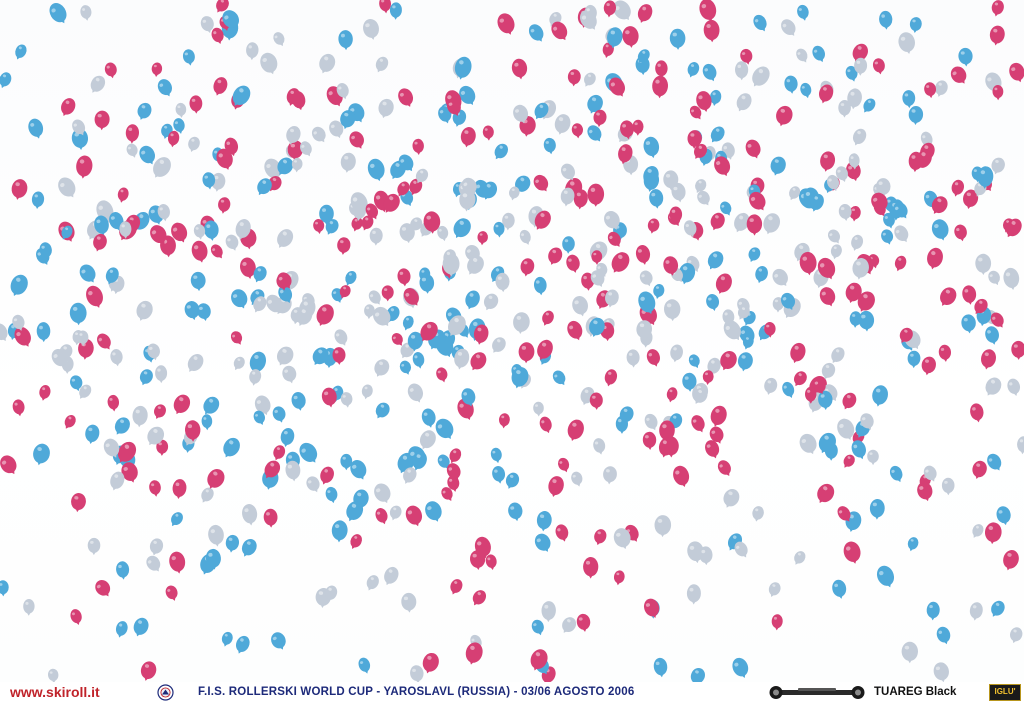 This screenshot has height=703, width=1024. Describe the element at coordinates (55, 692) in the screenshot. I see `site-link: www.skiroll.it` at that location.